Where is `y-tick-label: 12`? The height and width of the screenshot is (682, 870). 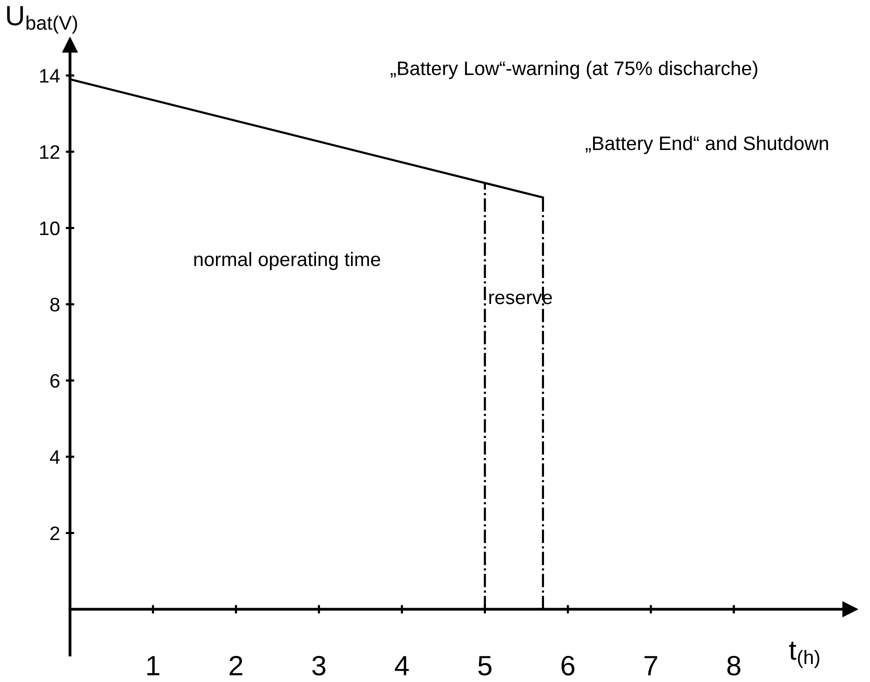 y-tick-label: 12 is located at coordinates (50, 152).